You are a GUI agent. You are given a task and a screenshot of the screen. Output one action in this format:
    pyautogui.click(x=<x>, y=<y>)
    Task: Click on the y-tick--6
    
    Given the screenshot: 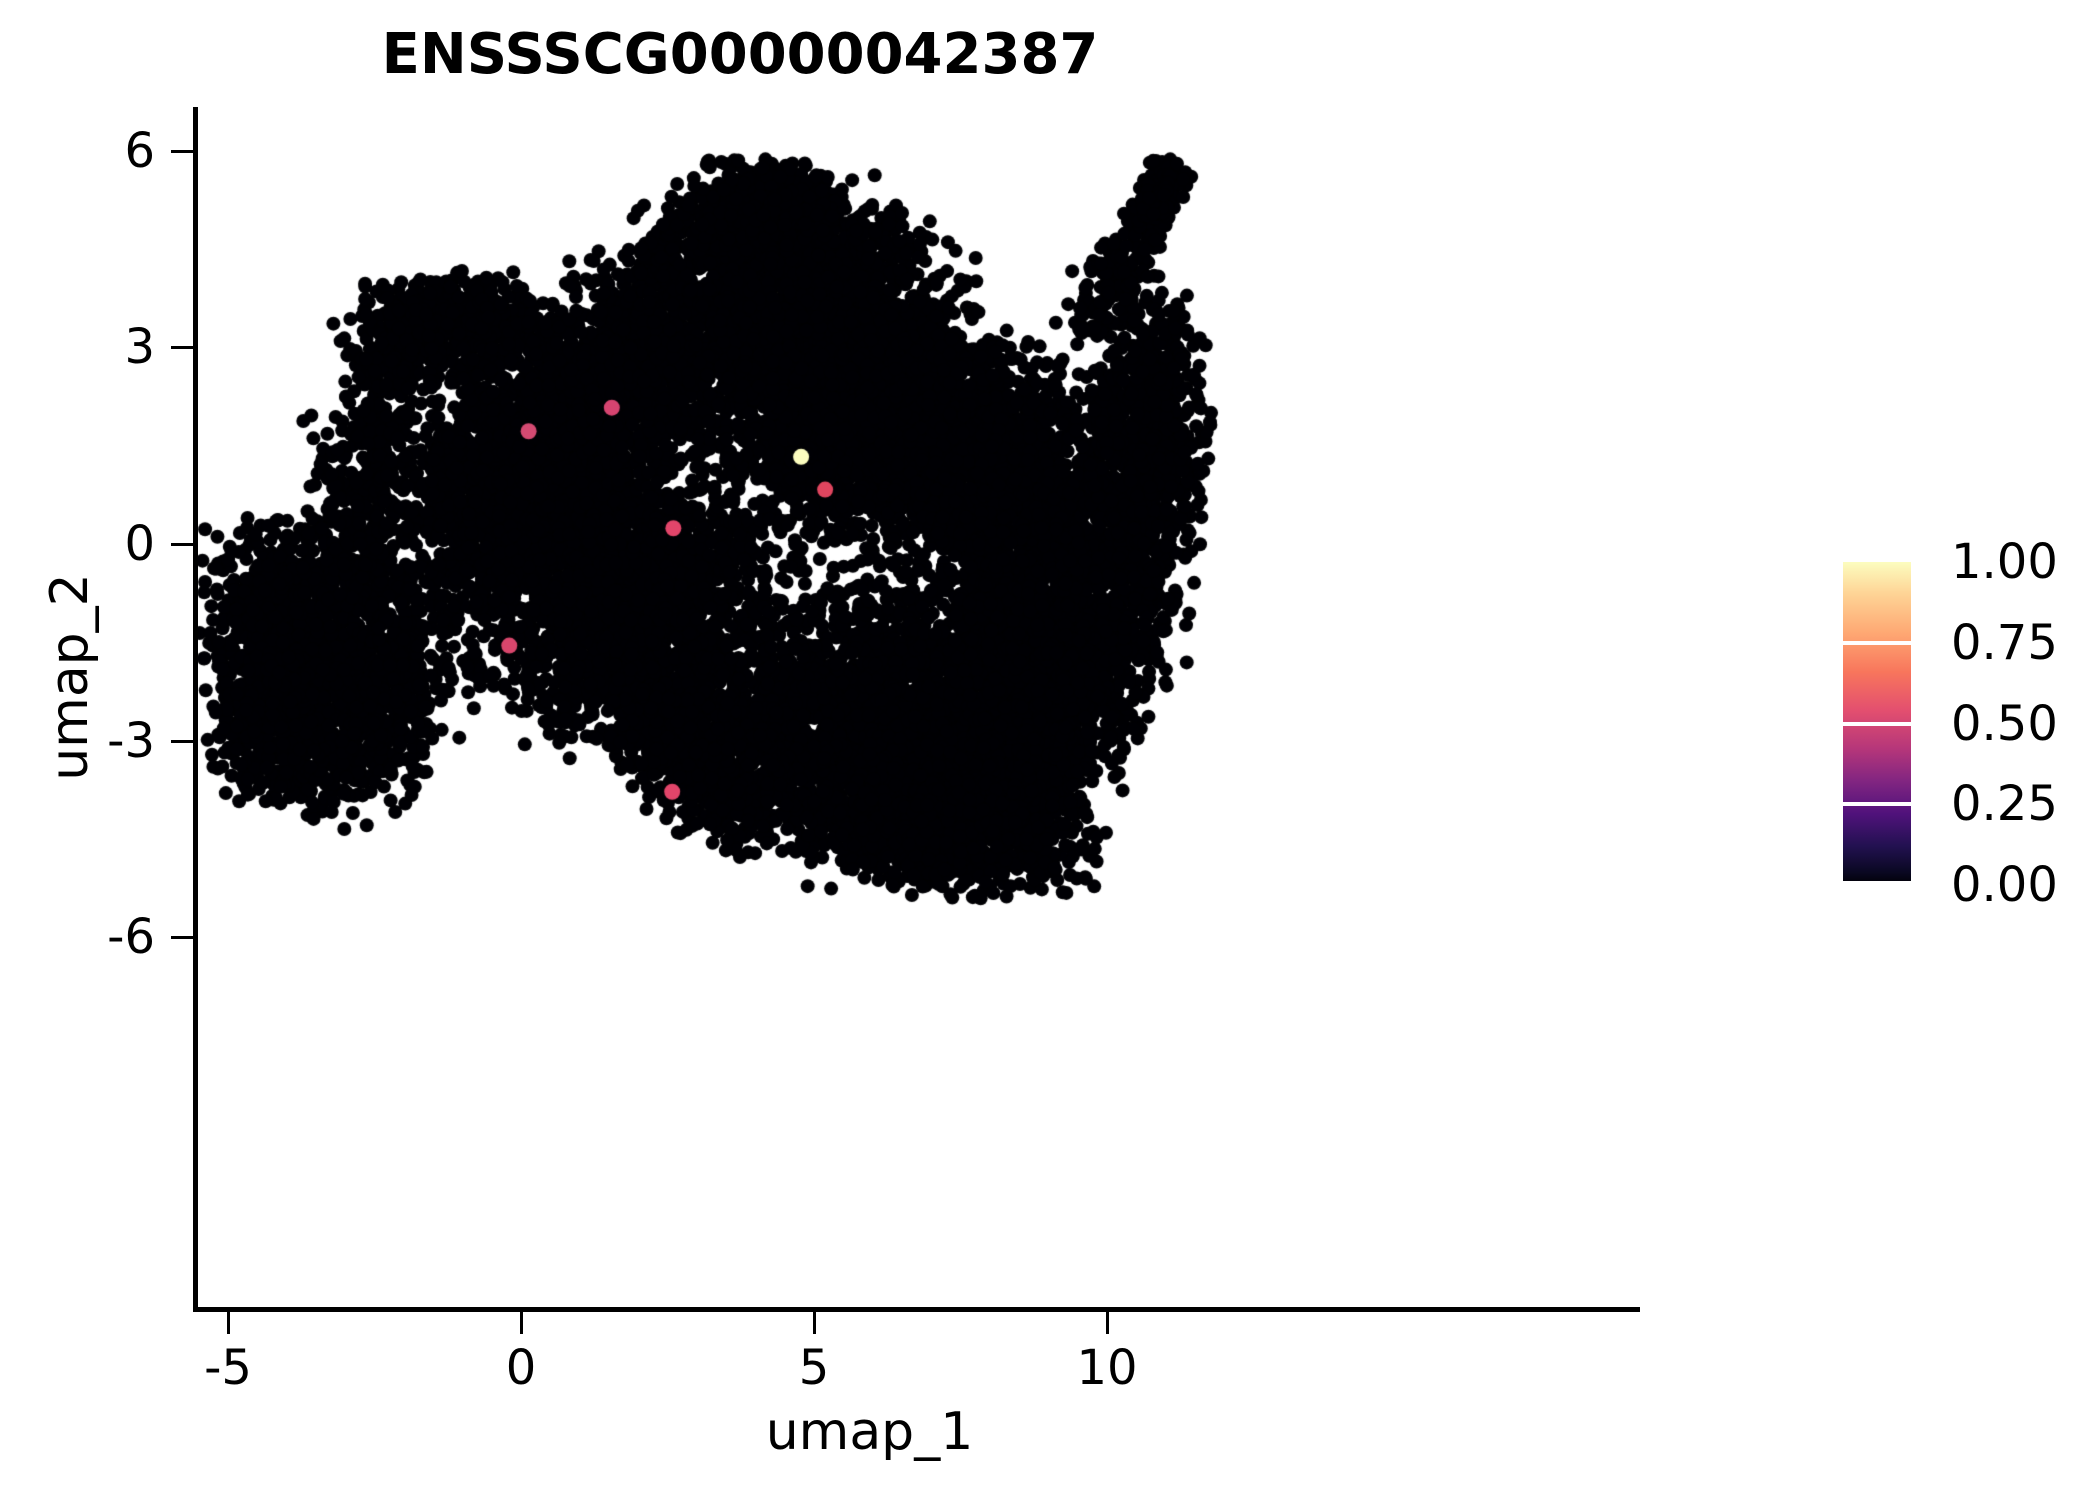 What is the action you would take?
    pyautogui.click(x=182, y=938)
    